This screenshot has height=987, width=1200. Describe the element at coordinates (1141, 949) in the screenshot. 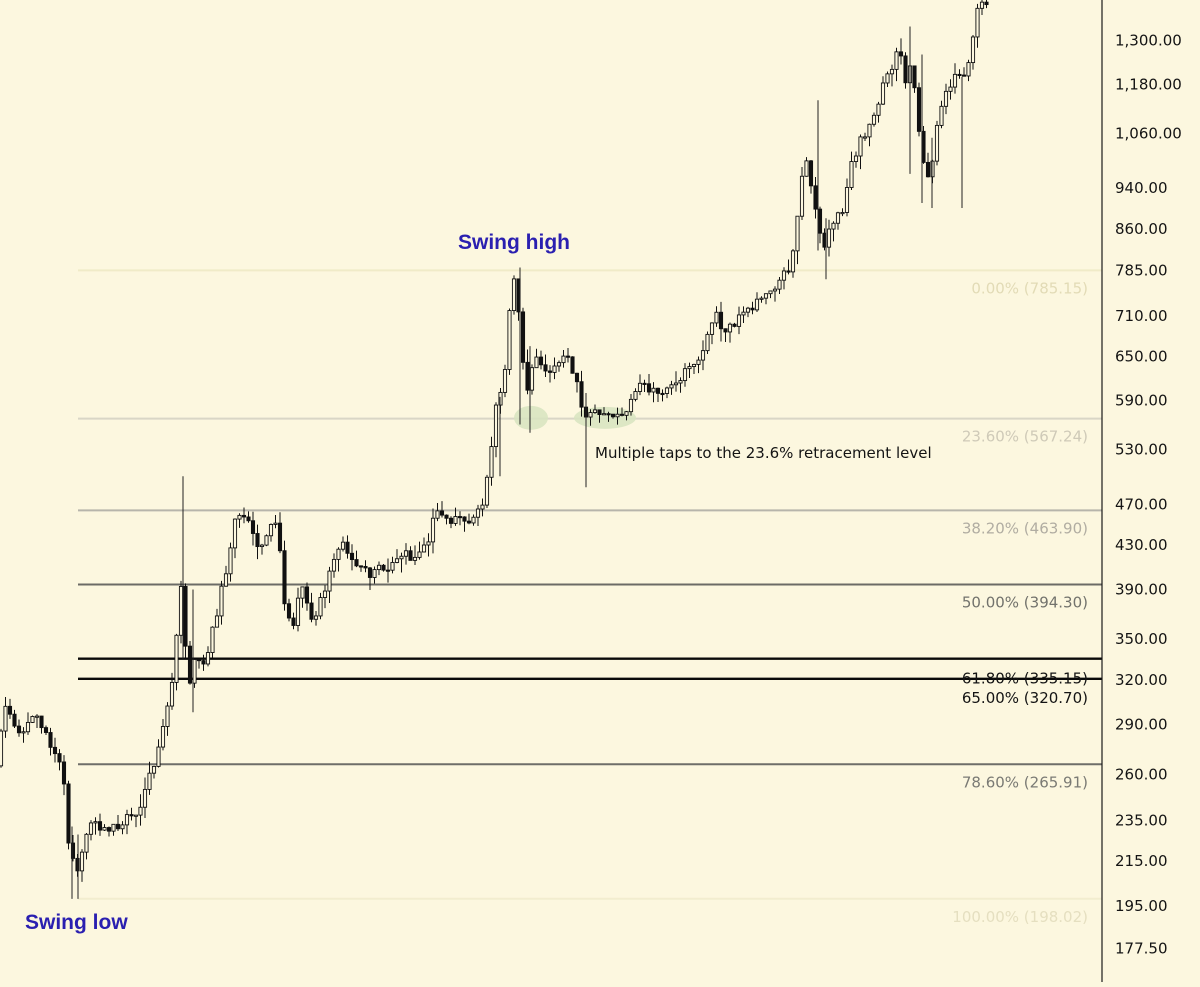

I see `price-tick-label: 177.50` at that location.